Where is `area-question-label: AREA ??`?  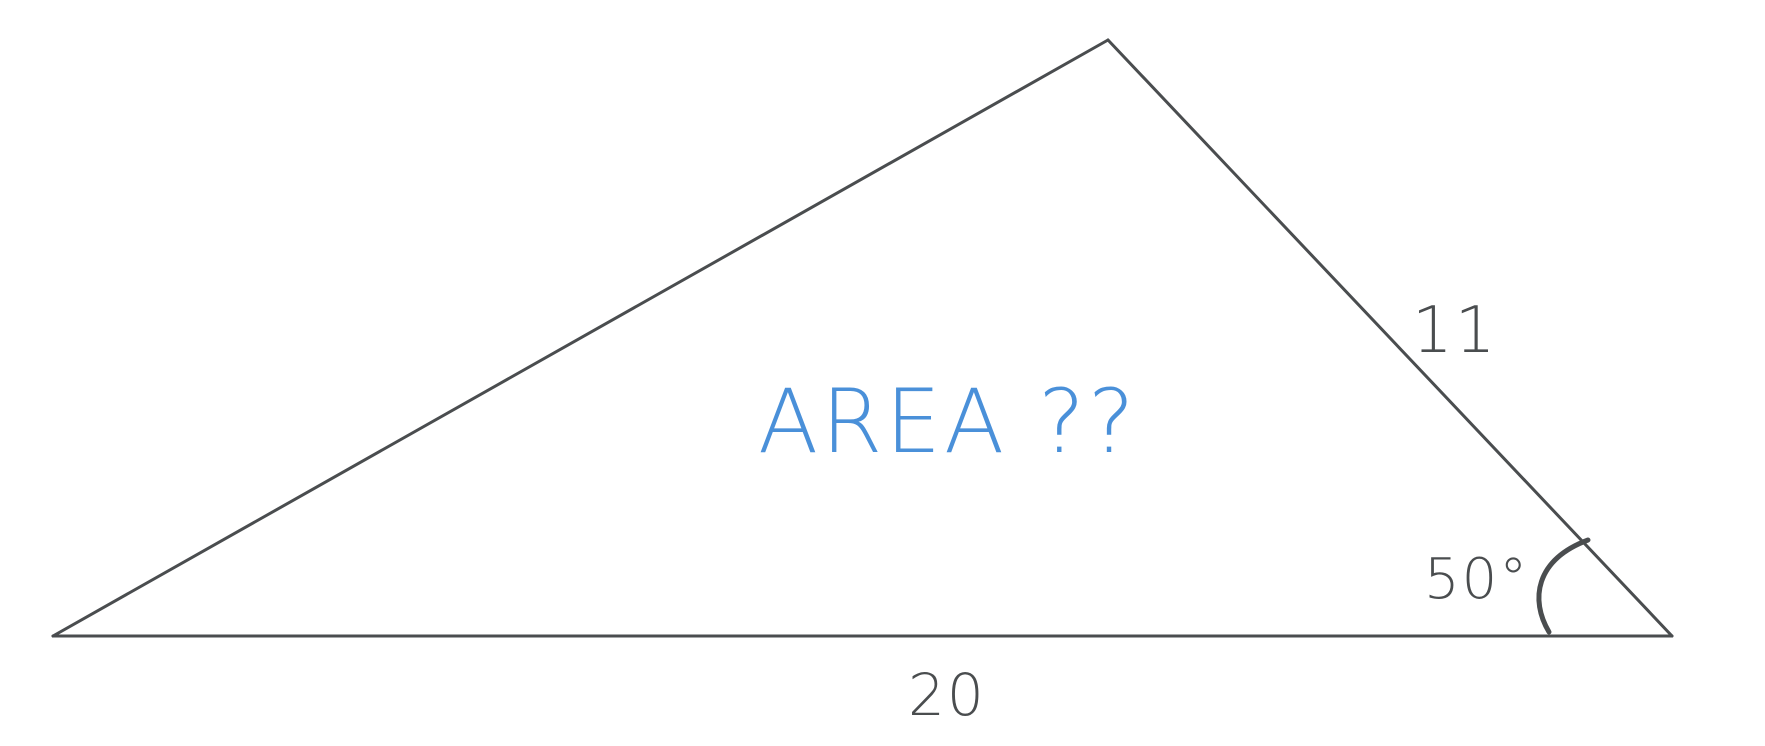
area-question-label: AREA ?? is located at coordinates (948, 421).